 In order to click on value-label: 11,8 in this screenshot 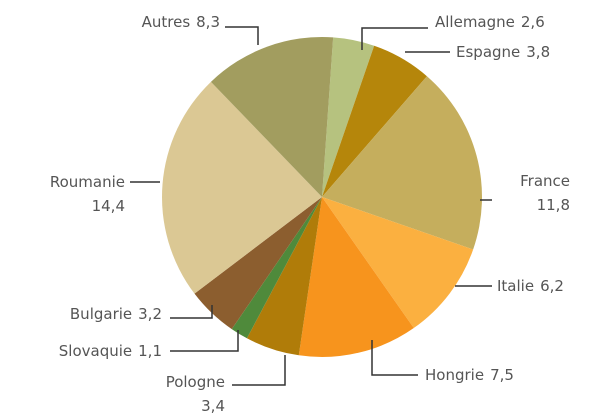, I will do `click(553, 205)`.